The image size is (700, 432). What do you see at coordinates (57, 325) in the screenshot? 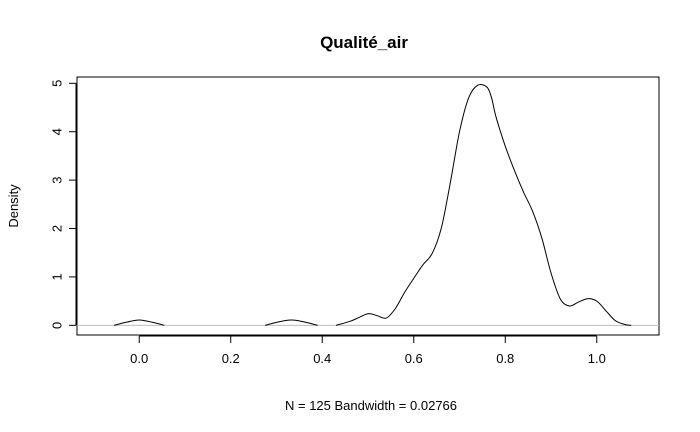
I see `y-tick-label: 0` at bounding box center [57, 325].